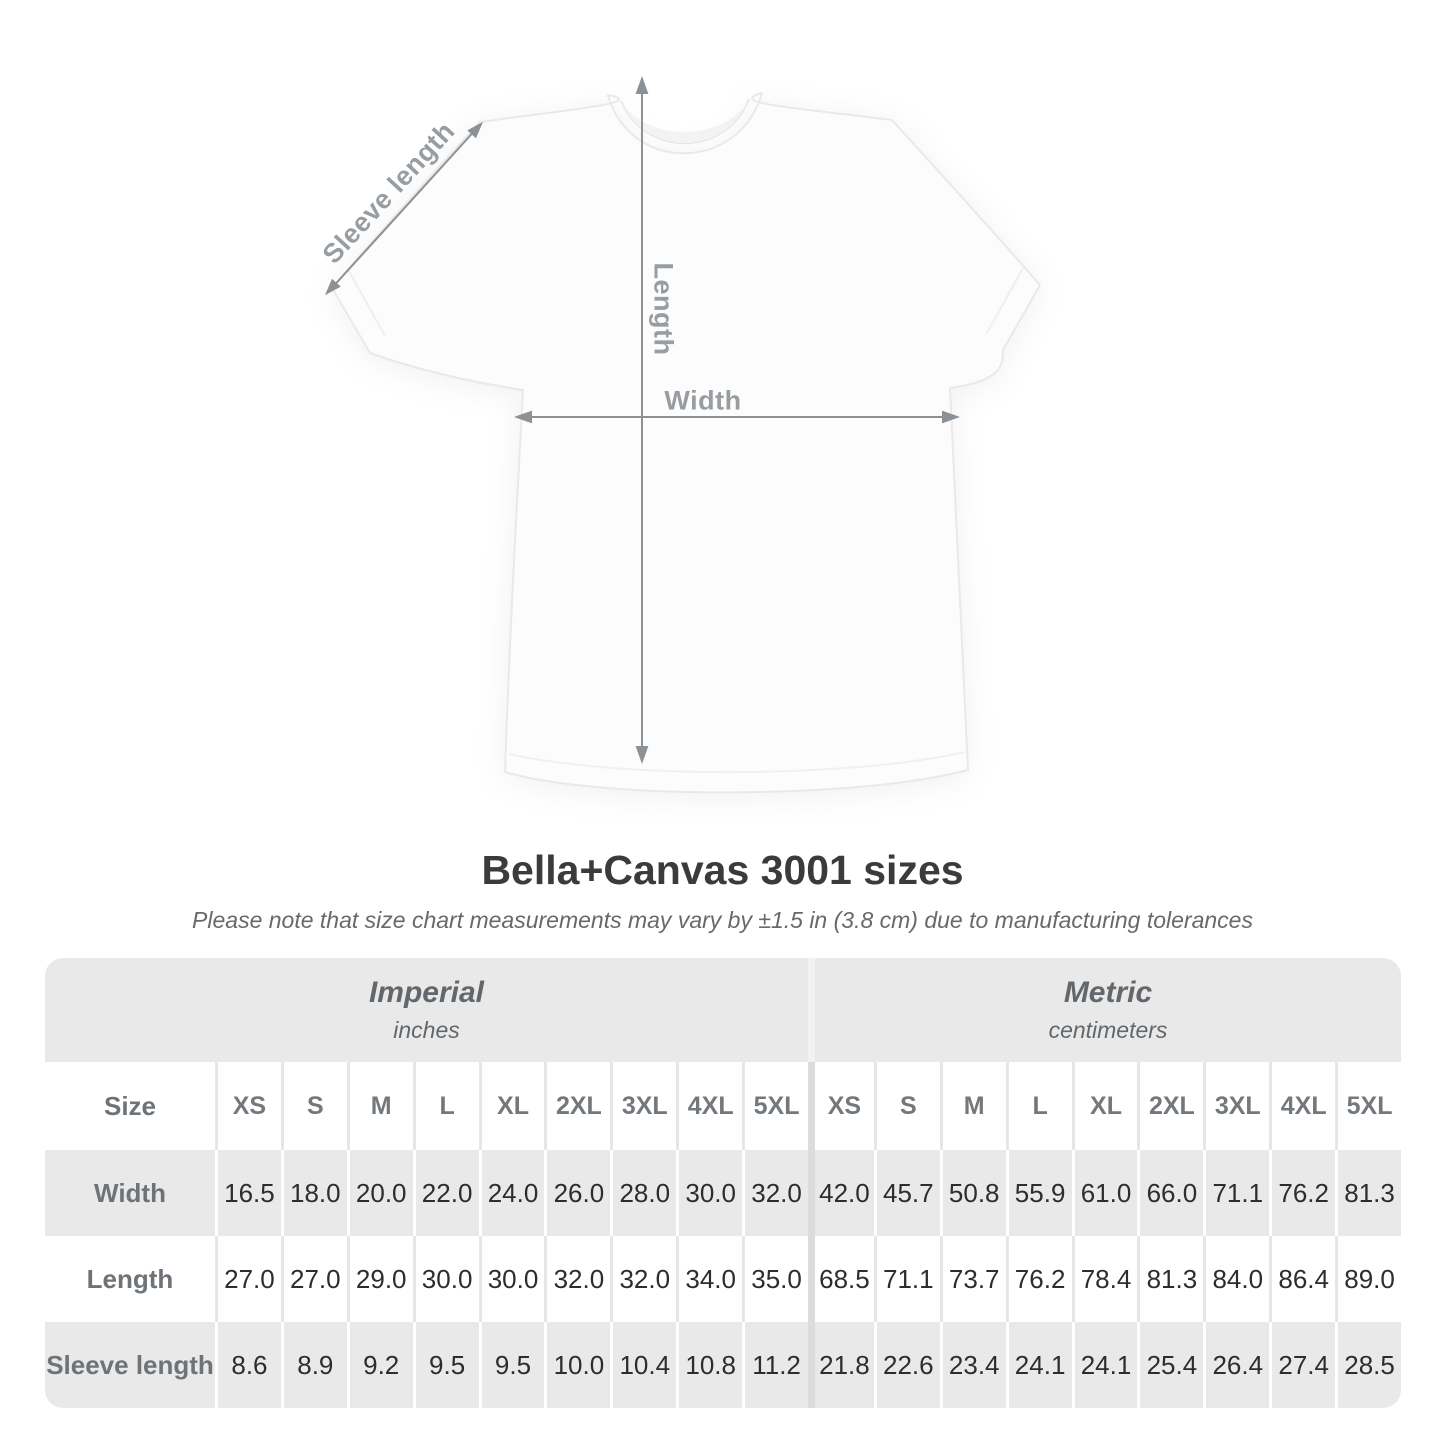 This screenshot has width=1445, height=1445. I want to click on metric-title: Metric, so click(1108, 992).